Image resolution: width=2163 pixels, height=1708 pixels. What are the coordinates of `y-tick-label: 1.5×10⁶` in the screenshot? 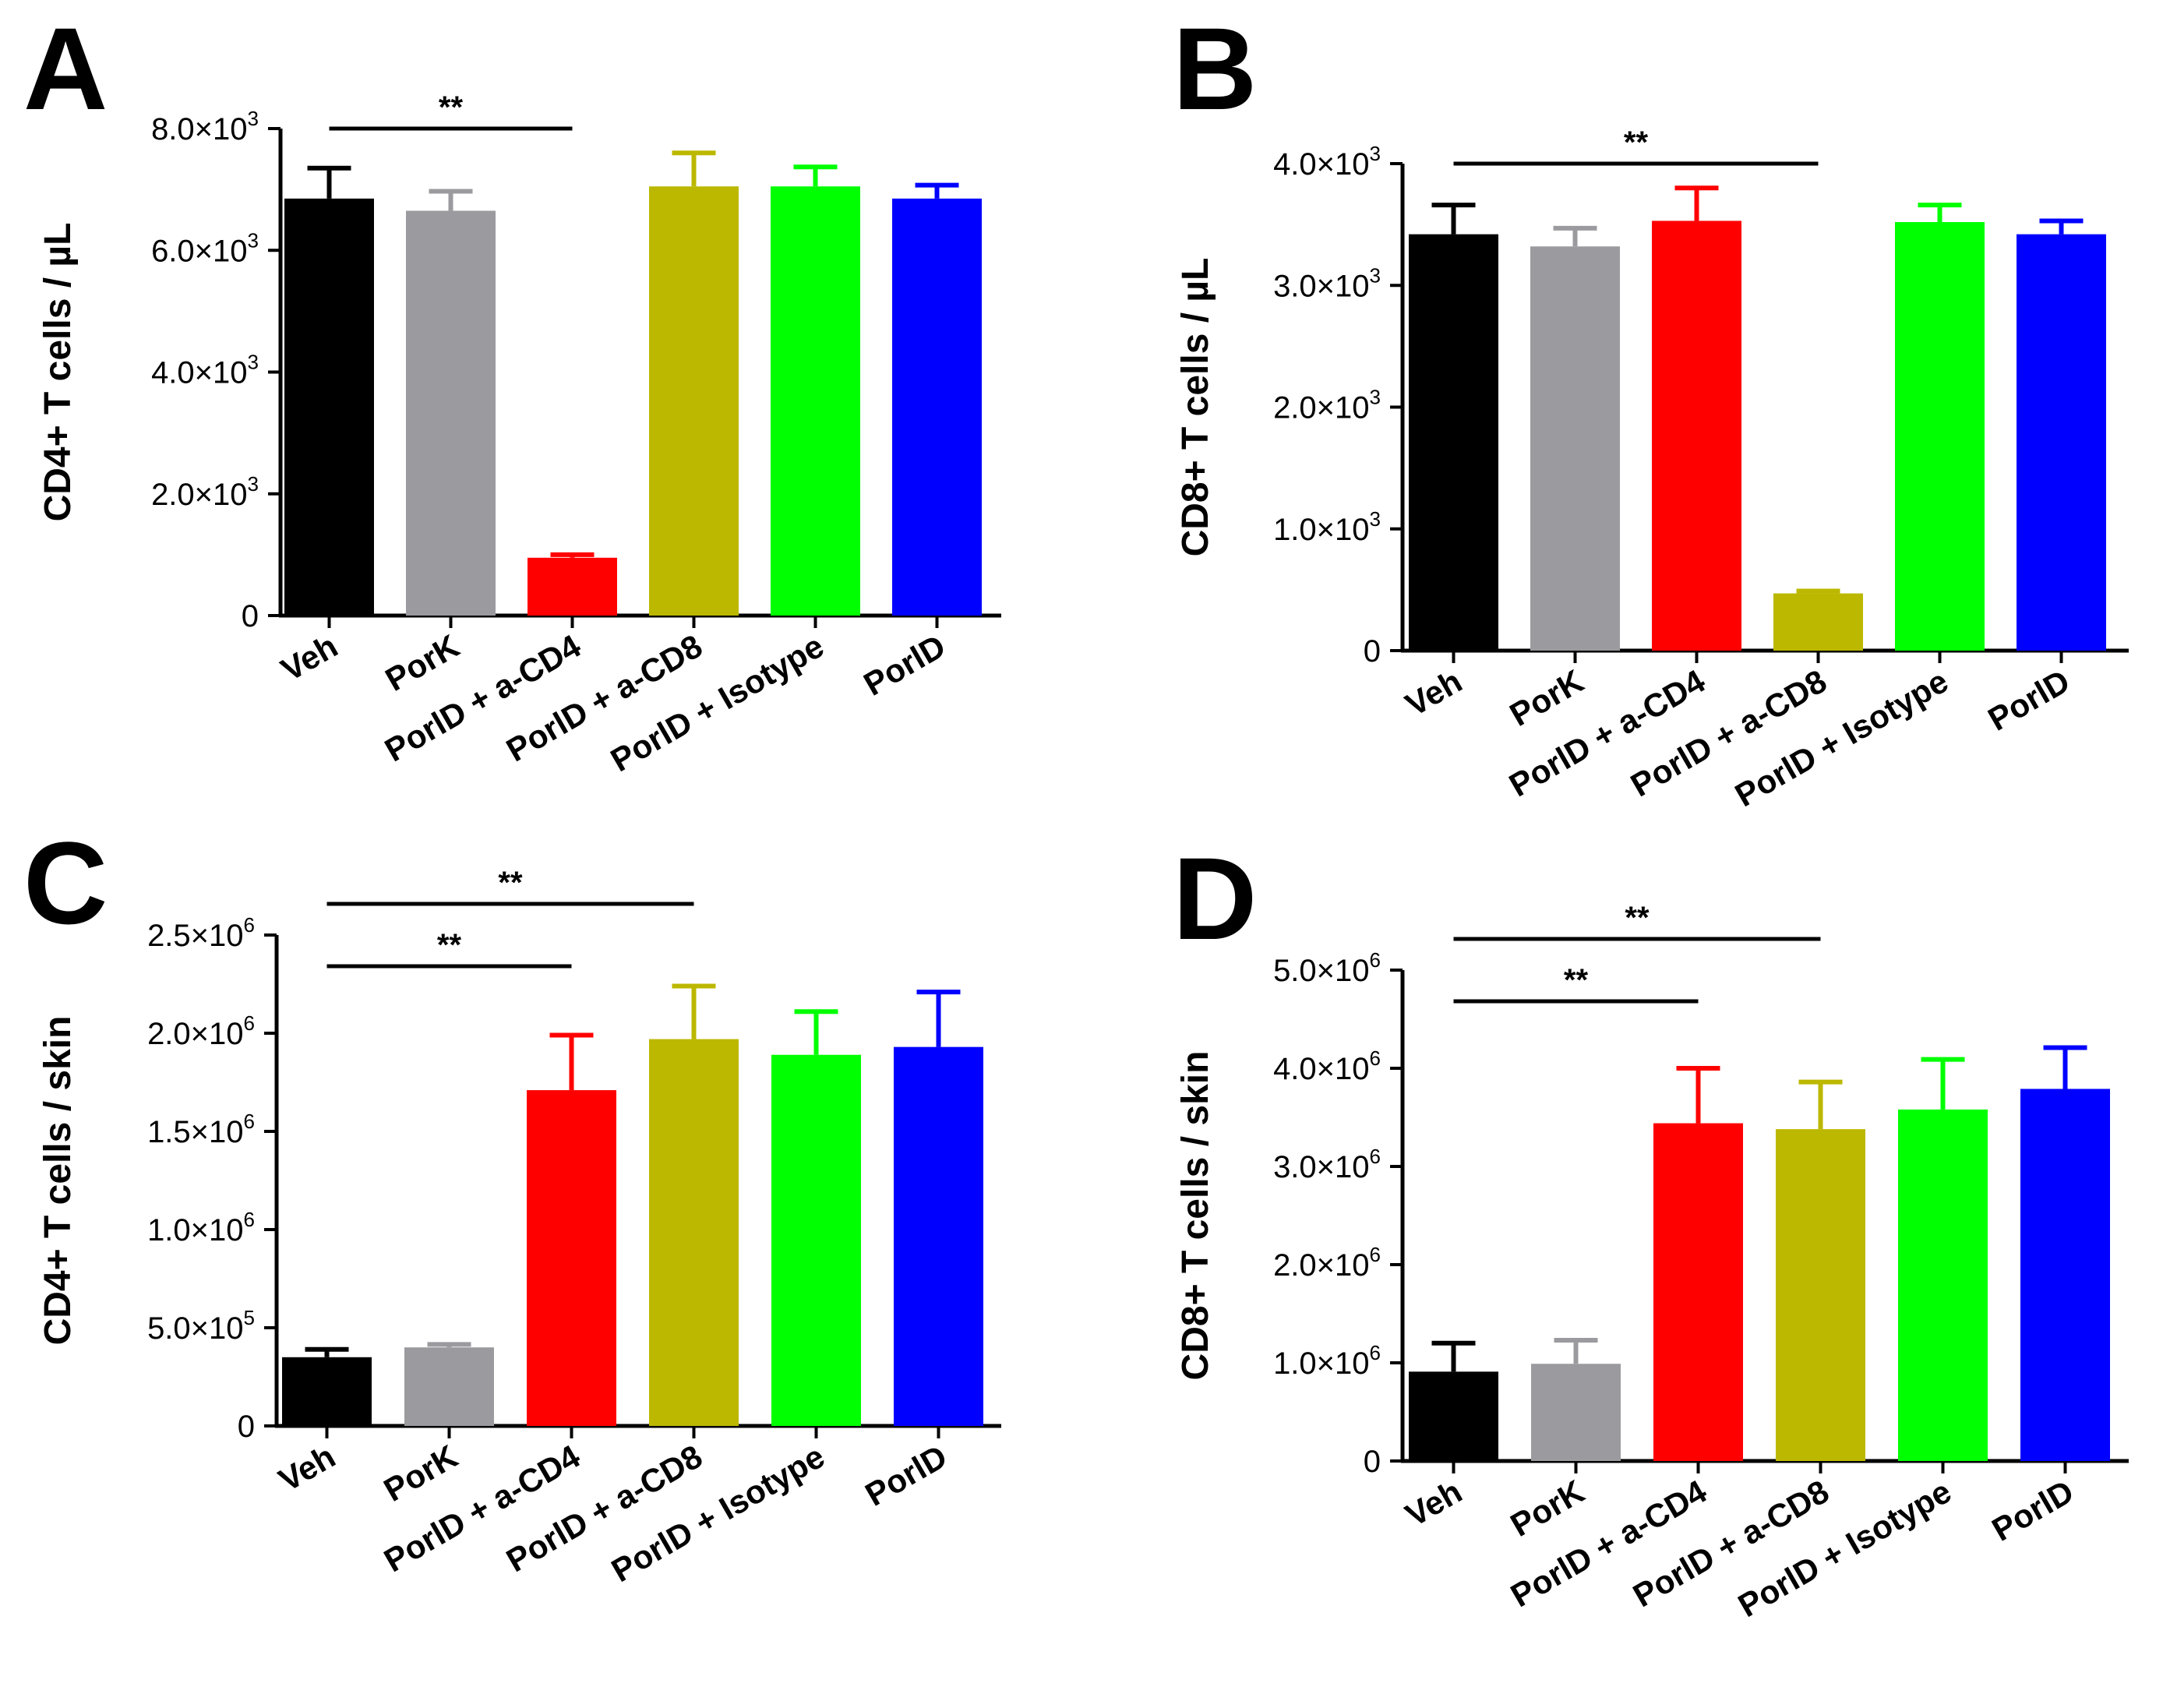 It's located at (201, 1129).